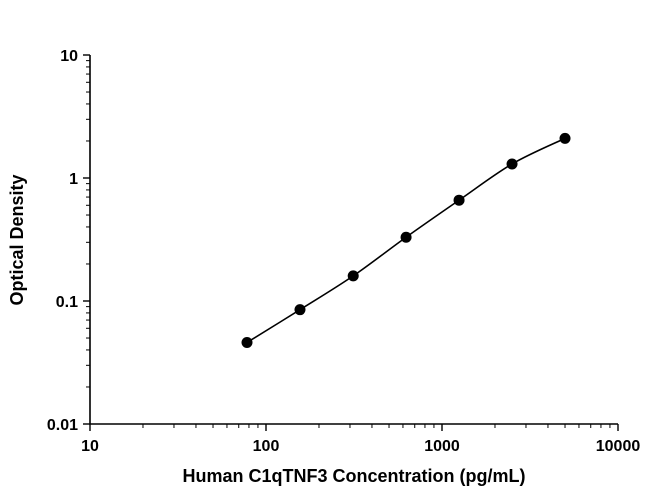 Image resolution: width=650 pixels, height=503 pixels. What do you see at coordinates (266, 446) in the screenshot?
I see `x-tick-label: 100` at bounding box center [266, 446].